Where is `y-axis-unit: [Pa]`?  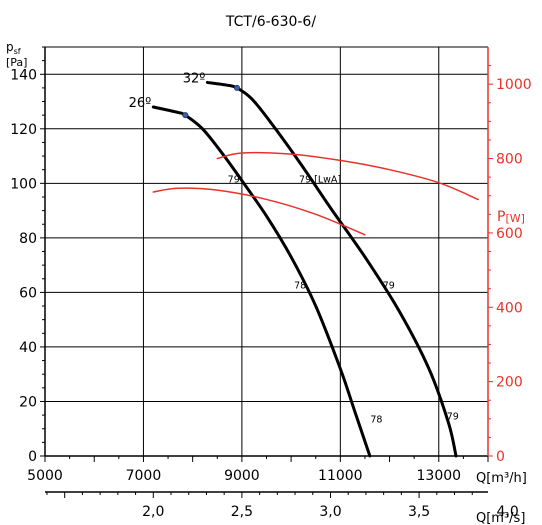
y-axis-unit: [Pa] is located at coordinates (16, 62).